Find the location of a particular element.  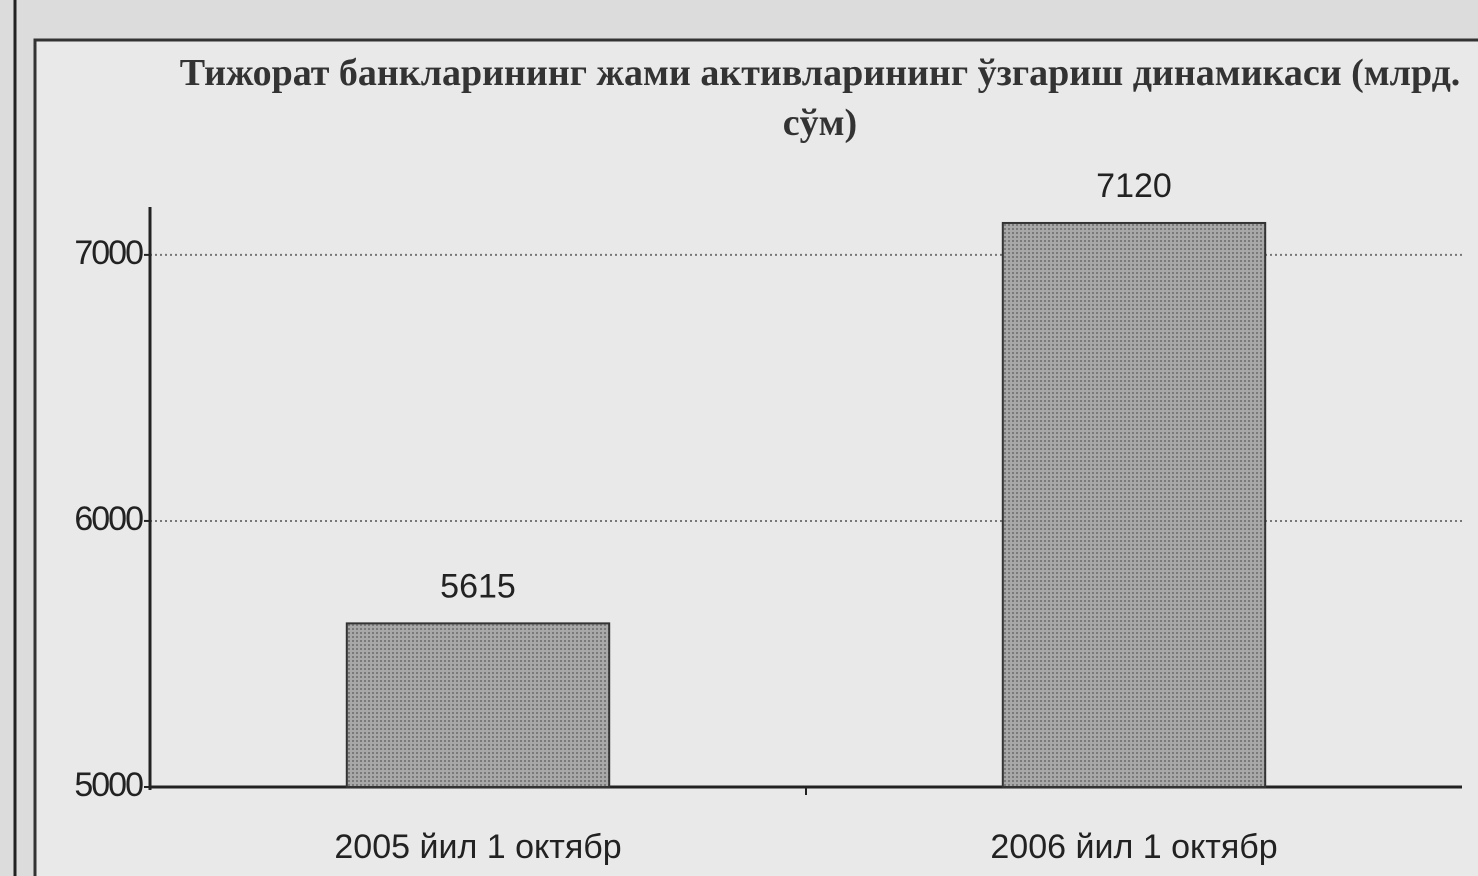

x-tick-label: 2005 йил 1 октябр is located at coordinates (477, 847).